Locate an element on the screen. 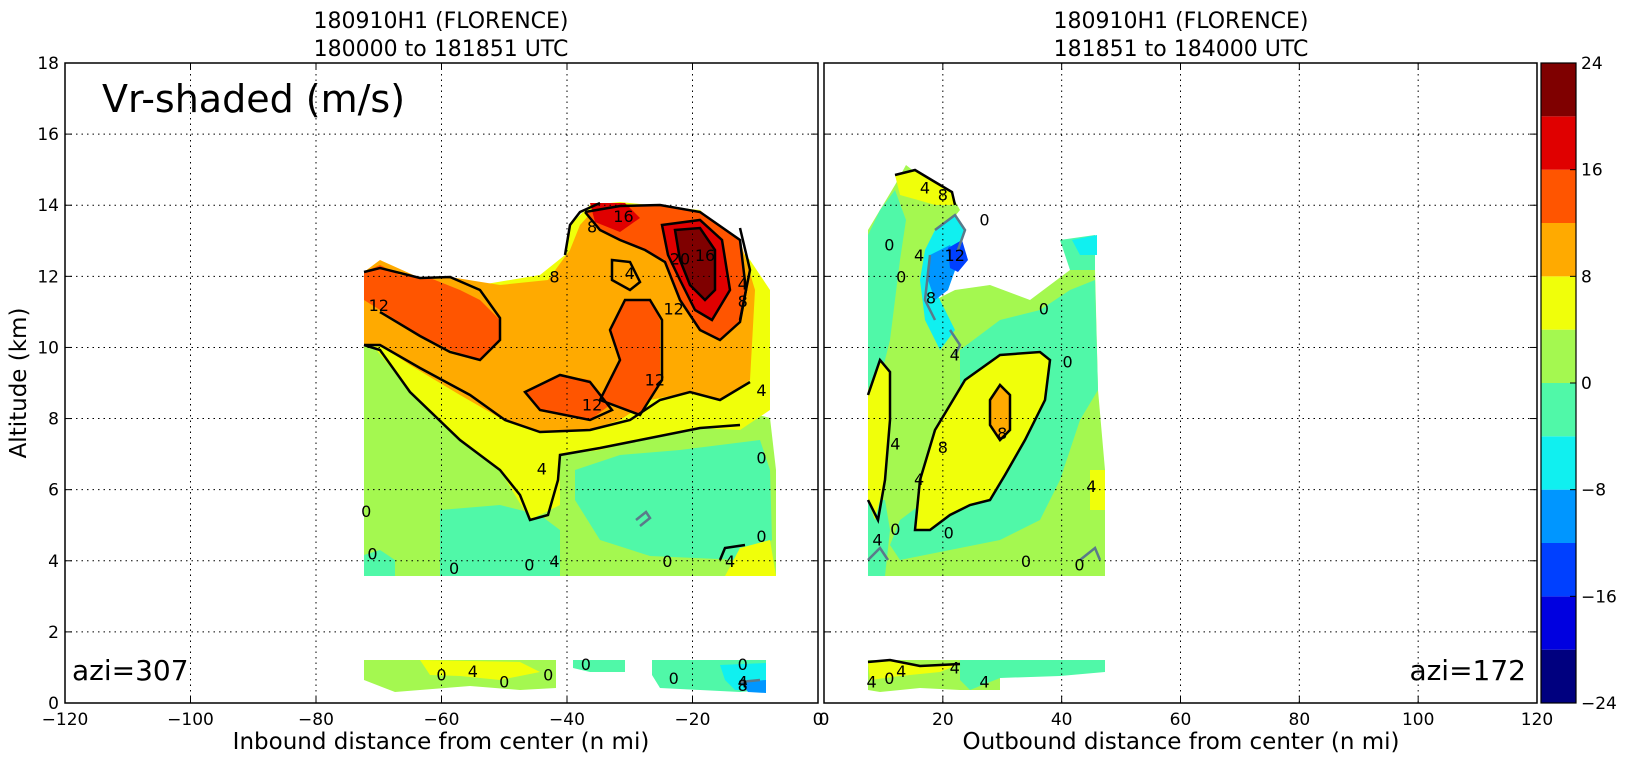 Image resolution: width=1630 pixels, height=766 pixels. right-title-line1: 180910H1 (FLORENCE) is located at coordinates (1180, 21).